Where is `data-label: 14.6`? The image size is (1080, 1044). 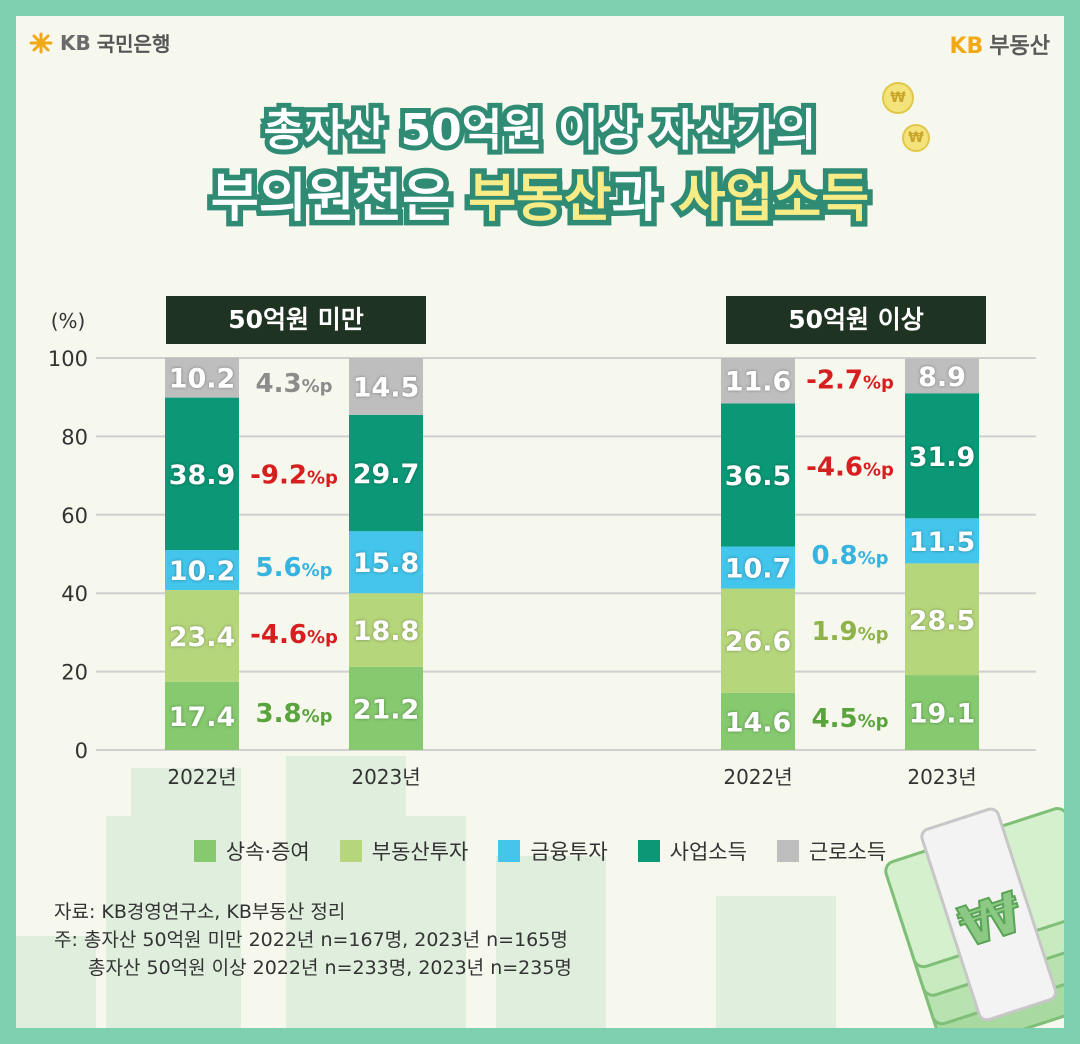
data-label: 14.6 is located at coordinates (758, 722).